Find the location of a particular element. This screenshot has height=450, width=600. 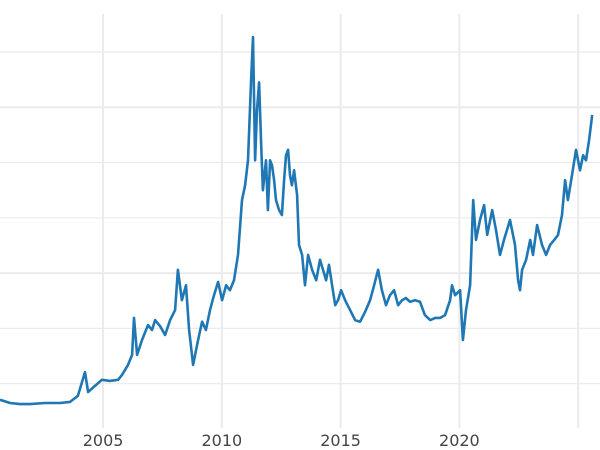

x-tick-label: 2020 is located at coordinates (459, 440).